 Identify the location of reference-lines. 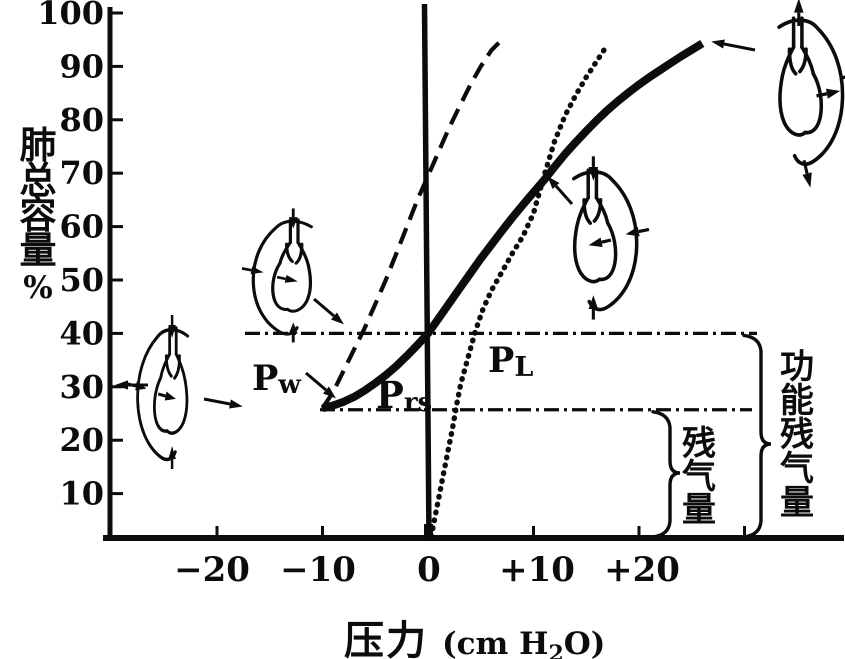
(501, 371).